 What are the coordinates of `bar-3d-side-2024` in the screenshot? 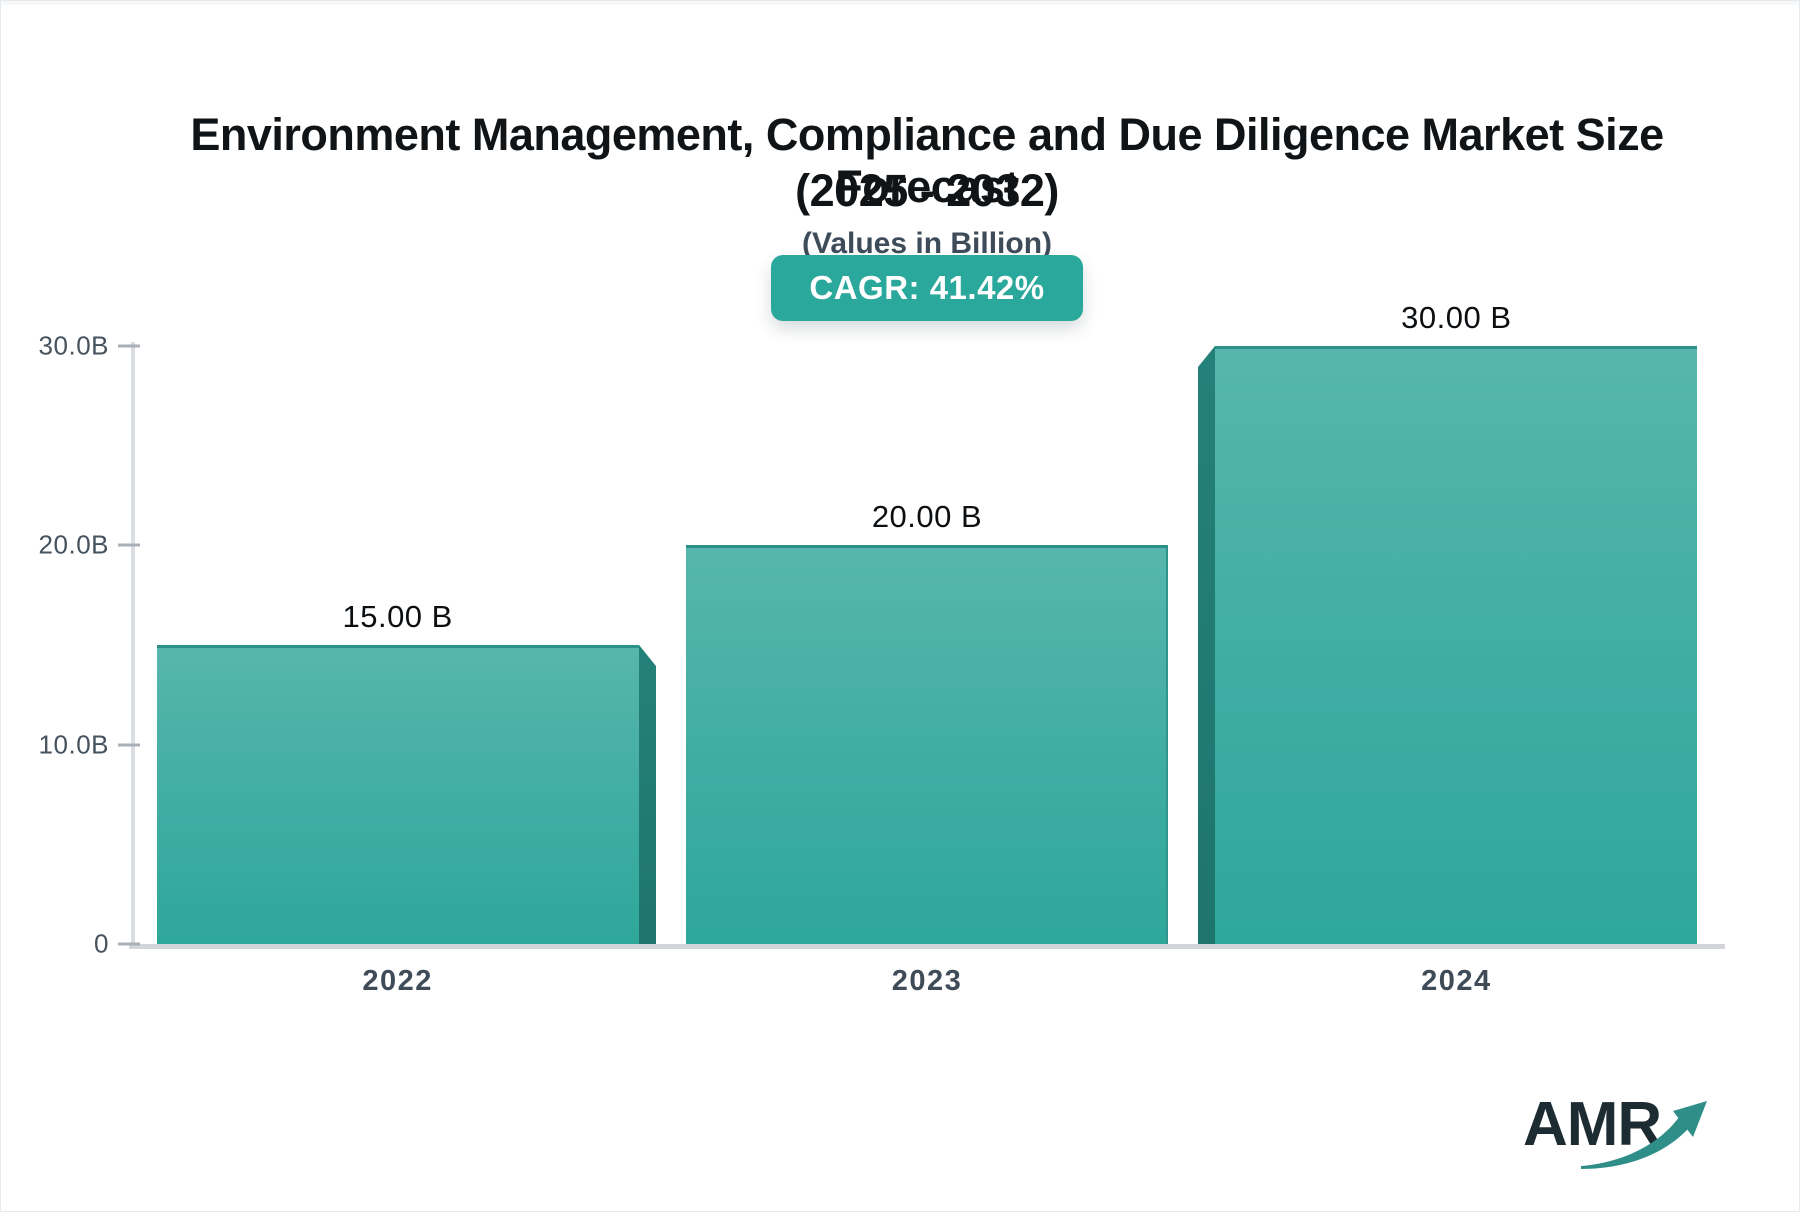 It's located at (1206, 645).